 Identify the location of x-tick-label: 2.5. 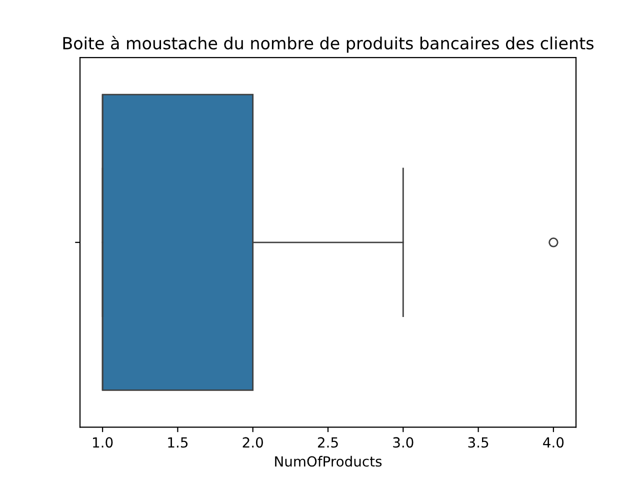
(328, 442).